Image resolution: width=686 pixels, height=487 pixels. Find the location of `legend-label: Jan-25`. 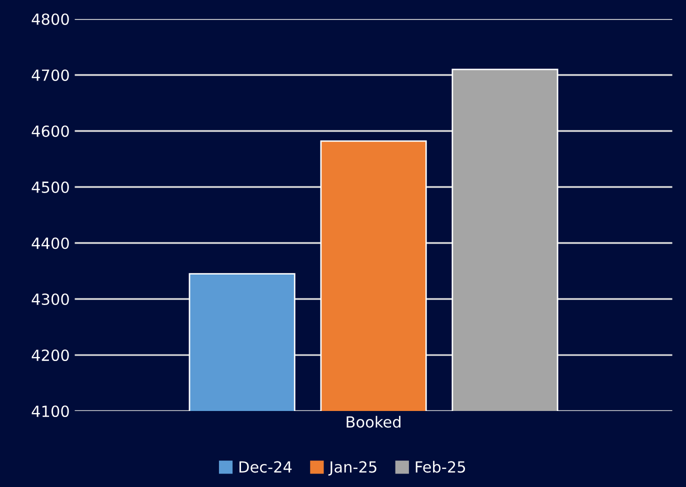

legend-label: Jan-25 is located at coordinates (352, 468).